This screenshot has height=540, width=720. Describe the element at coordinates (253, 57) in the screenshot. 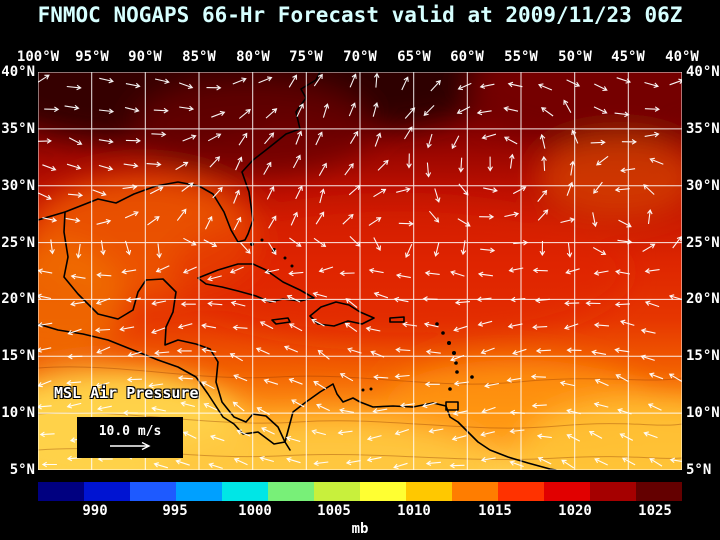

I see `lon-tick-label: 80°W` at that location.